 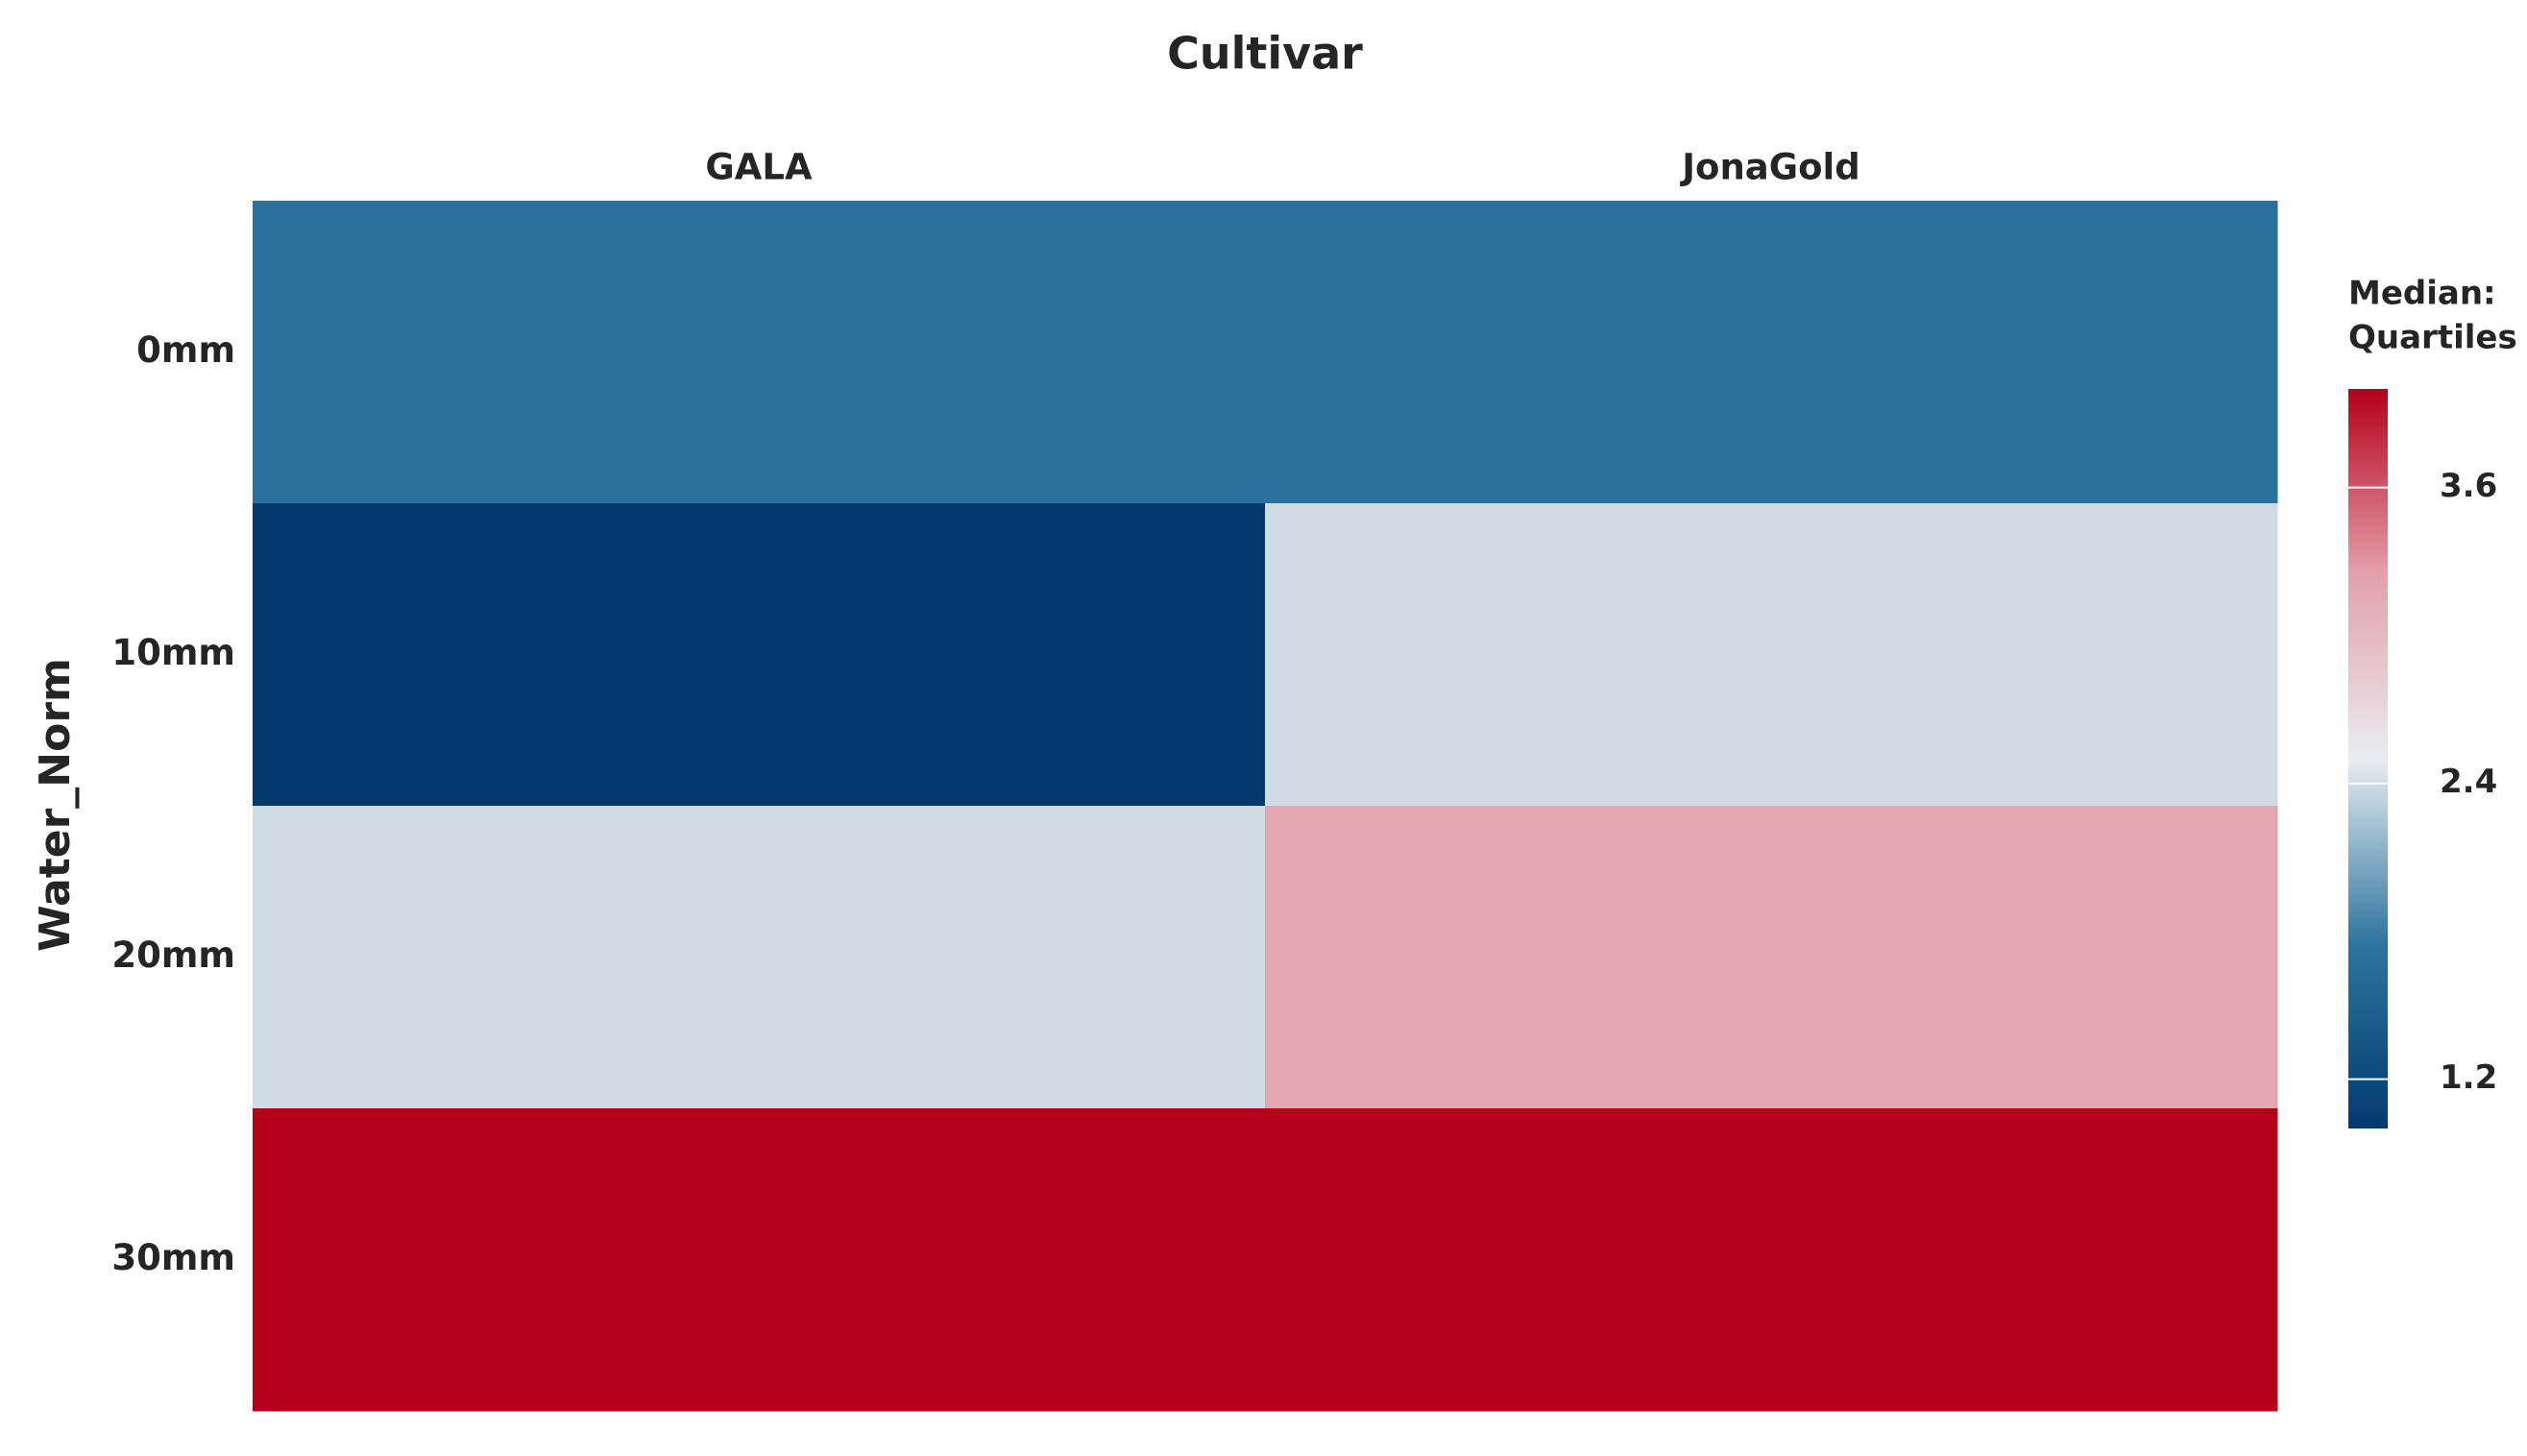 I want to click on chart-title: Cultivar, so click(x=1265, y=54).